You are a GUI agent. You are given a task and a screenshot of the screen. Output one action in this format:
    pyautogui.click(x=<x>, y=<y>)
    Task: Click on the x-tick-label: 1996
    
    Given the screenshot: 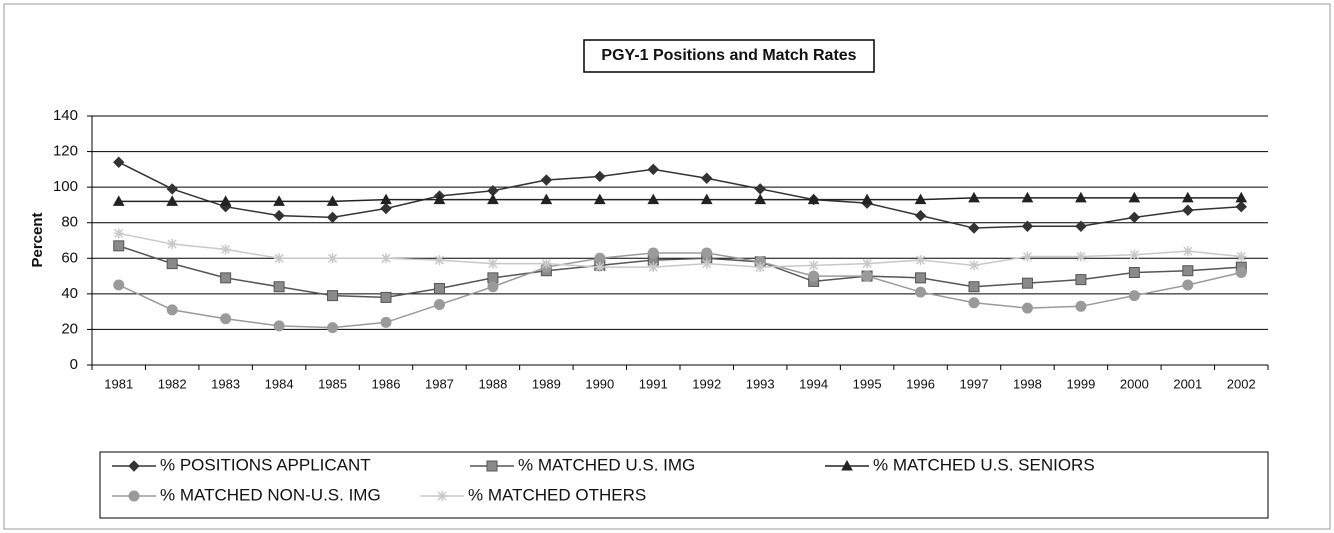 What is the action you would take?
    pyautogui.click(x=920, y=383)
    